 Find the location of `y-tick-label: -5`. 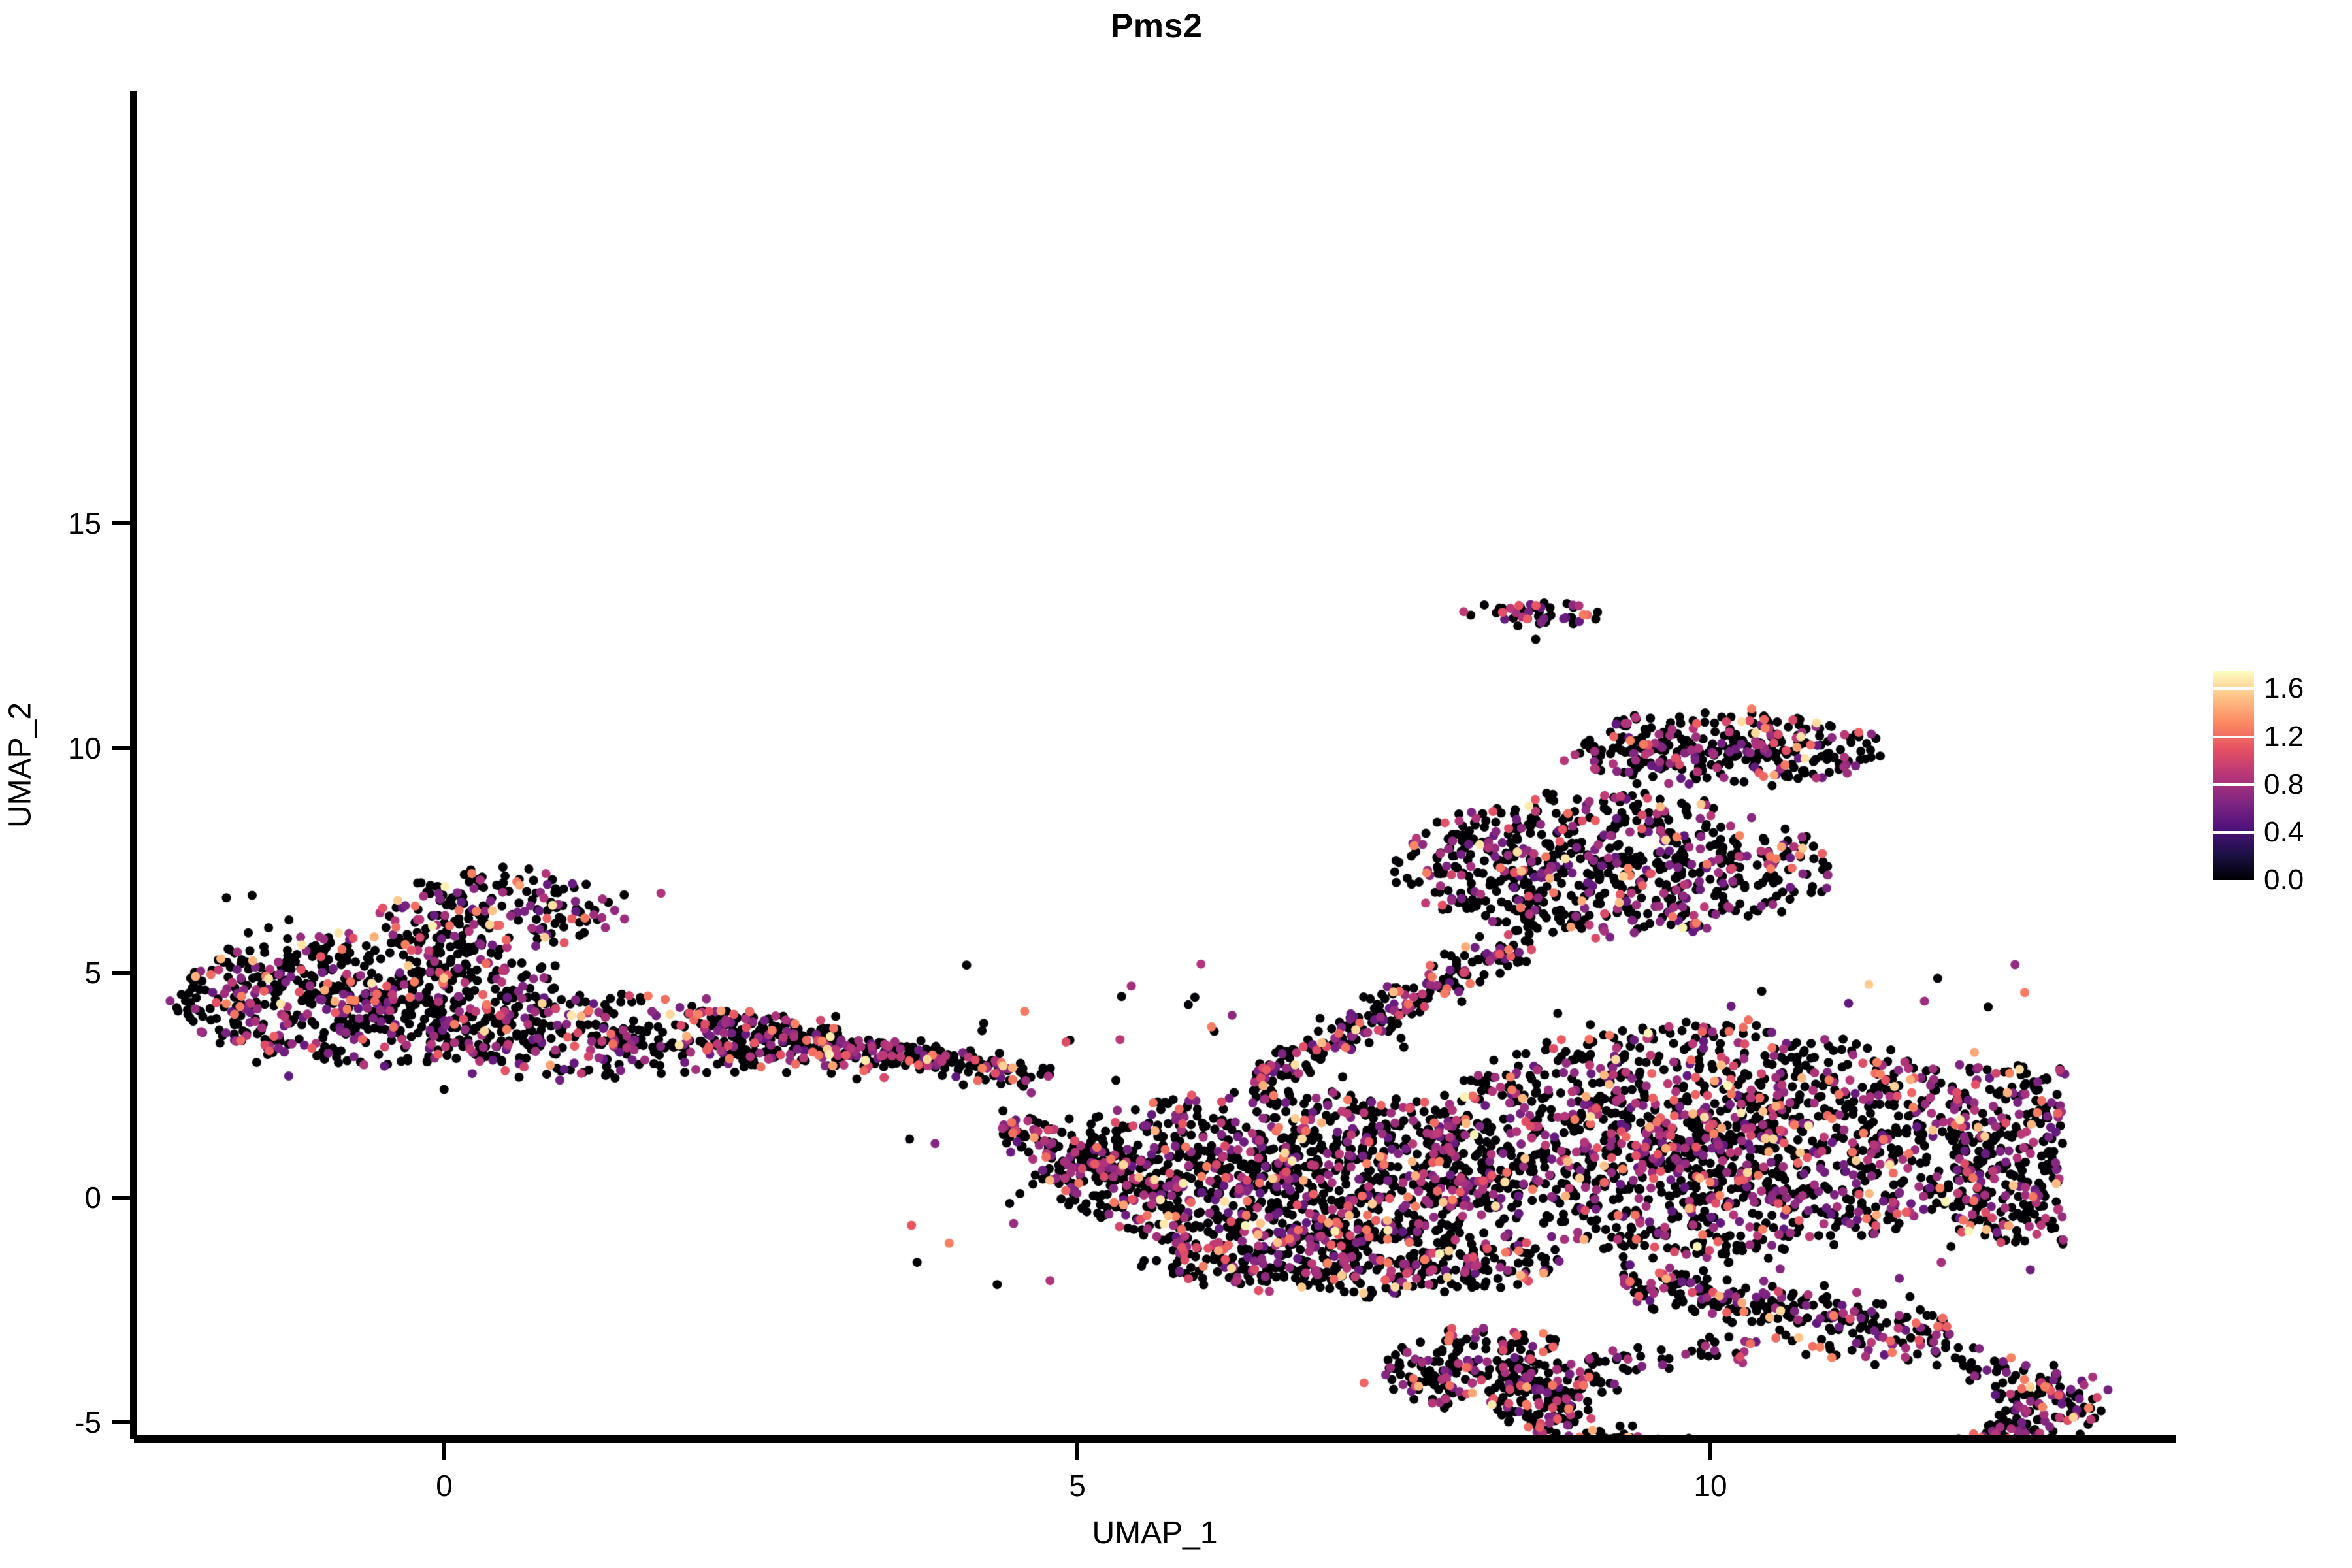

y-tick-label: -5 is located at coordinates (87, 1422).